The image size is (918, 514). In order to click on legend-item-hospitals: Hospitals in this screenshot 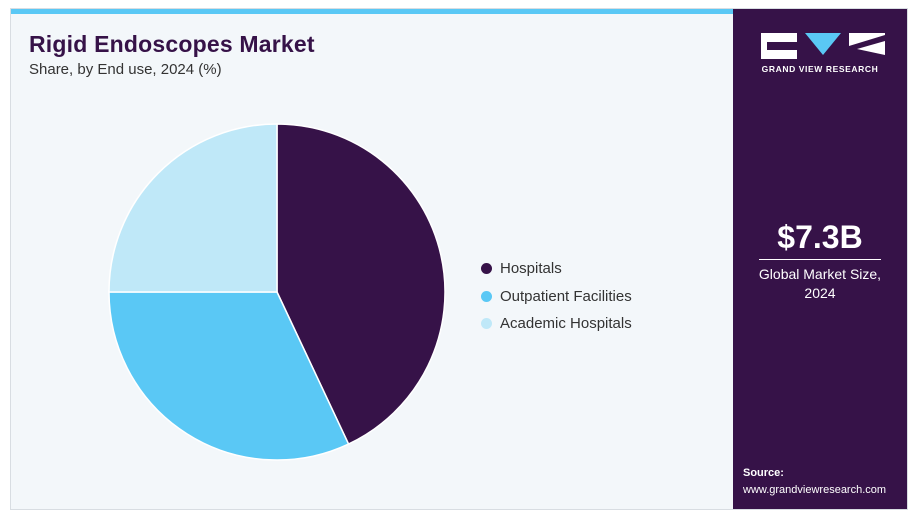, I will do `click(556, 269)`.